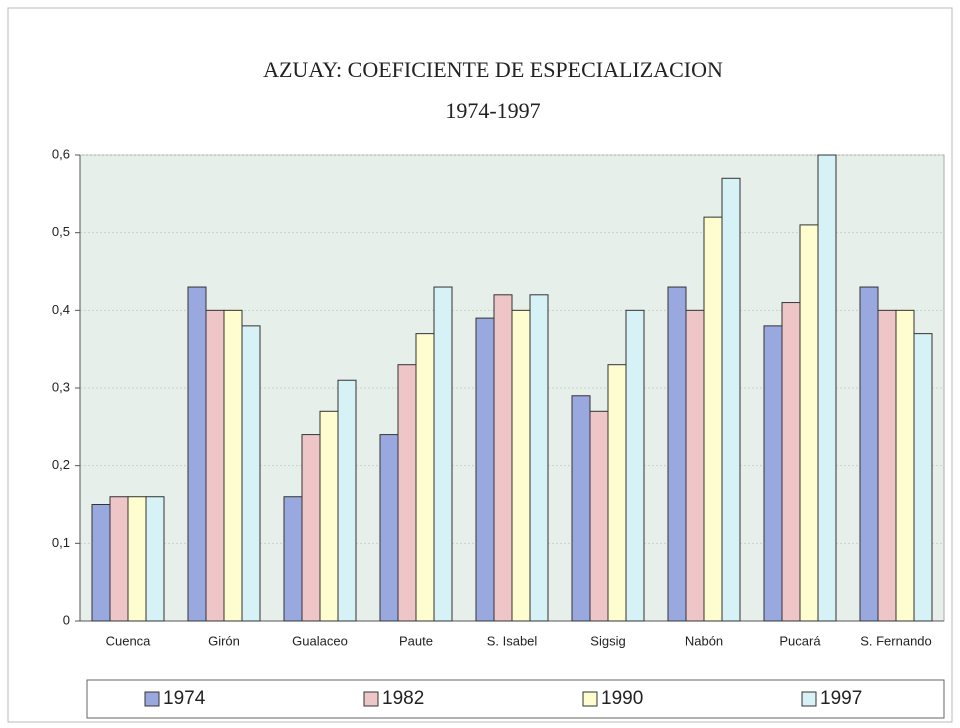  I want to click on x-tick-label: Sigsig, so click(607, 640).